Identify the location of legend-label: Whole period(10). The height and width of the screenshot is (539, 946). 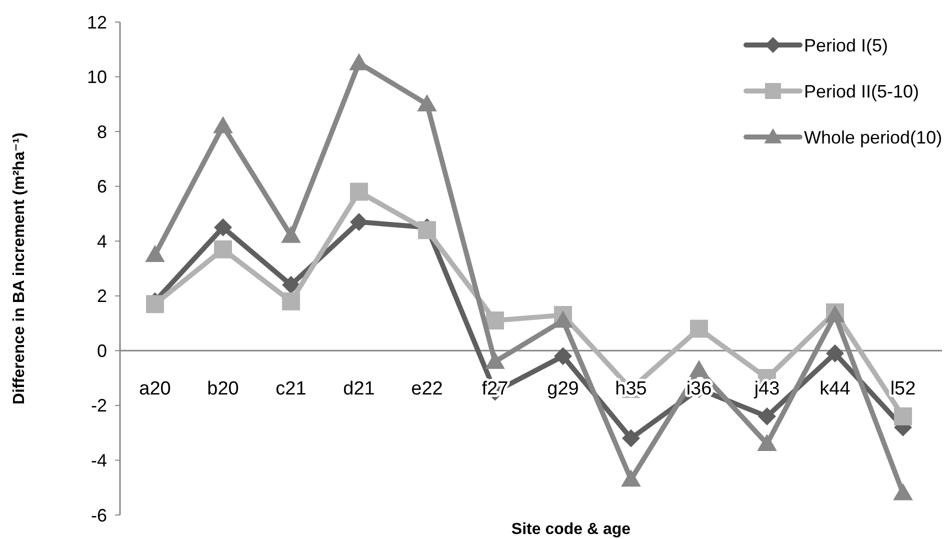
(873, 137).